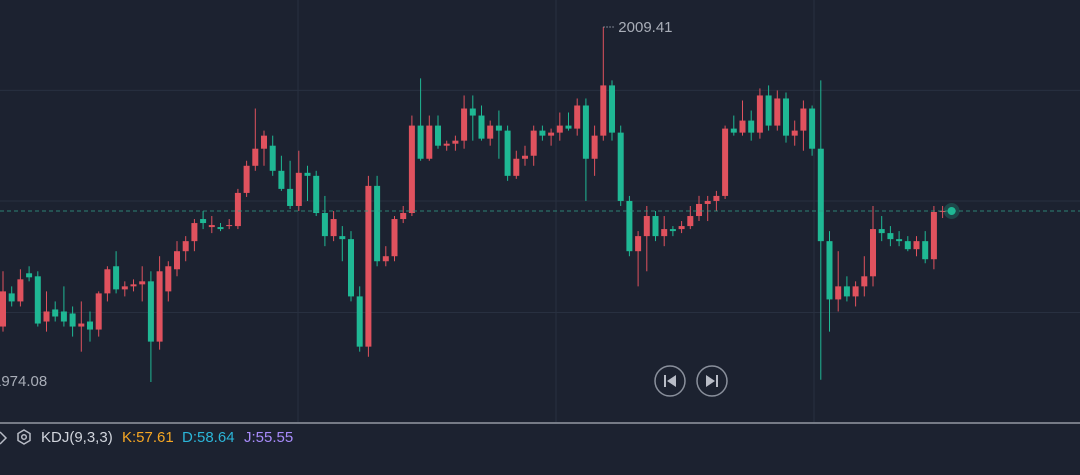  I want to click on high-label: 2009.41, so click(645, 27).